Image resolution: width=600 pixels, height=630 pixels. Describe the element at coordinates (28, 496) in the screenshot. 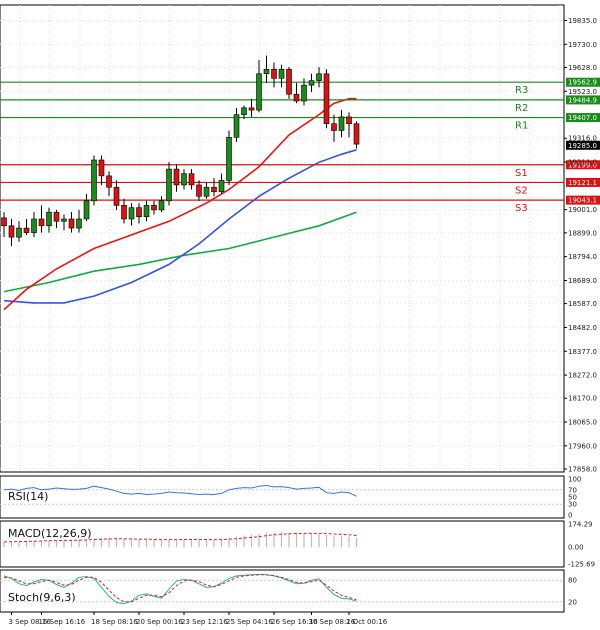

I see `rsi-title: RSI(14)` at that location.